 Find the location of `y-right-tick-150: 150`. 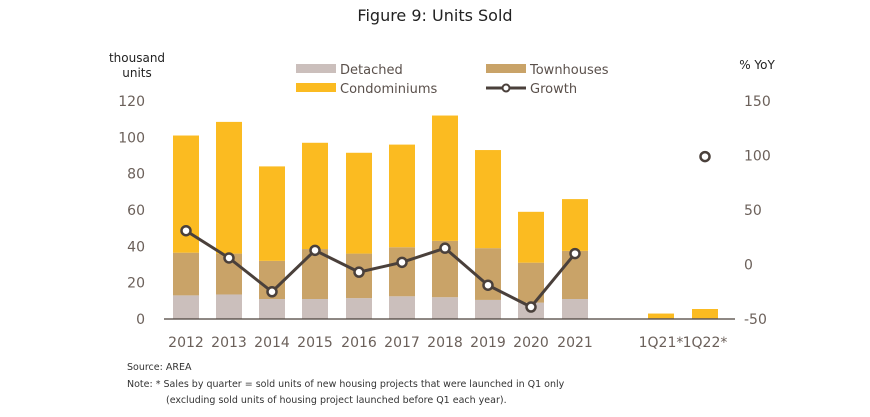

y-right-tick-150: 150 is located at coordinates (757, 102).